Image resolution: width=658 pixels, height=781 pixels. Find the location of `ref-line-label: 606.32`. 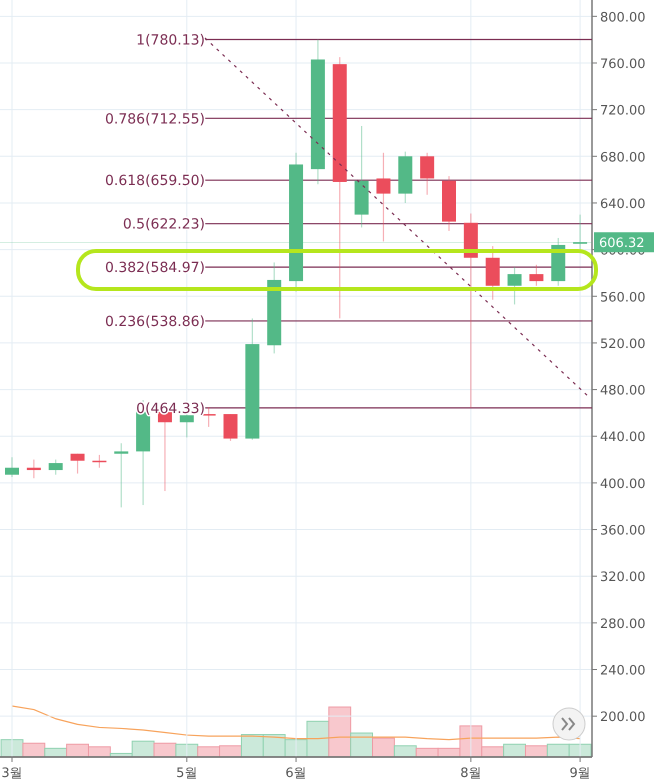

ref-line-label: 606.32 is located at coordinates (621, 244).